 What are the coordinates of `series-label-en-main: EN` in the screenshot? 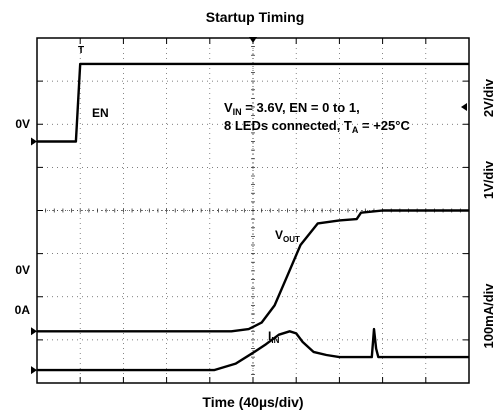 It's located at (100, 113).